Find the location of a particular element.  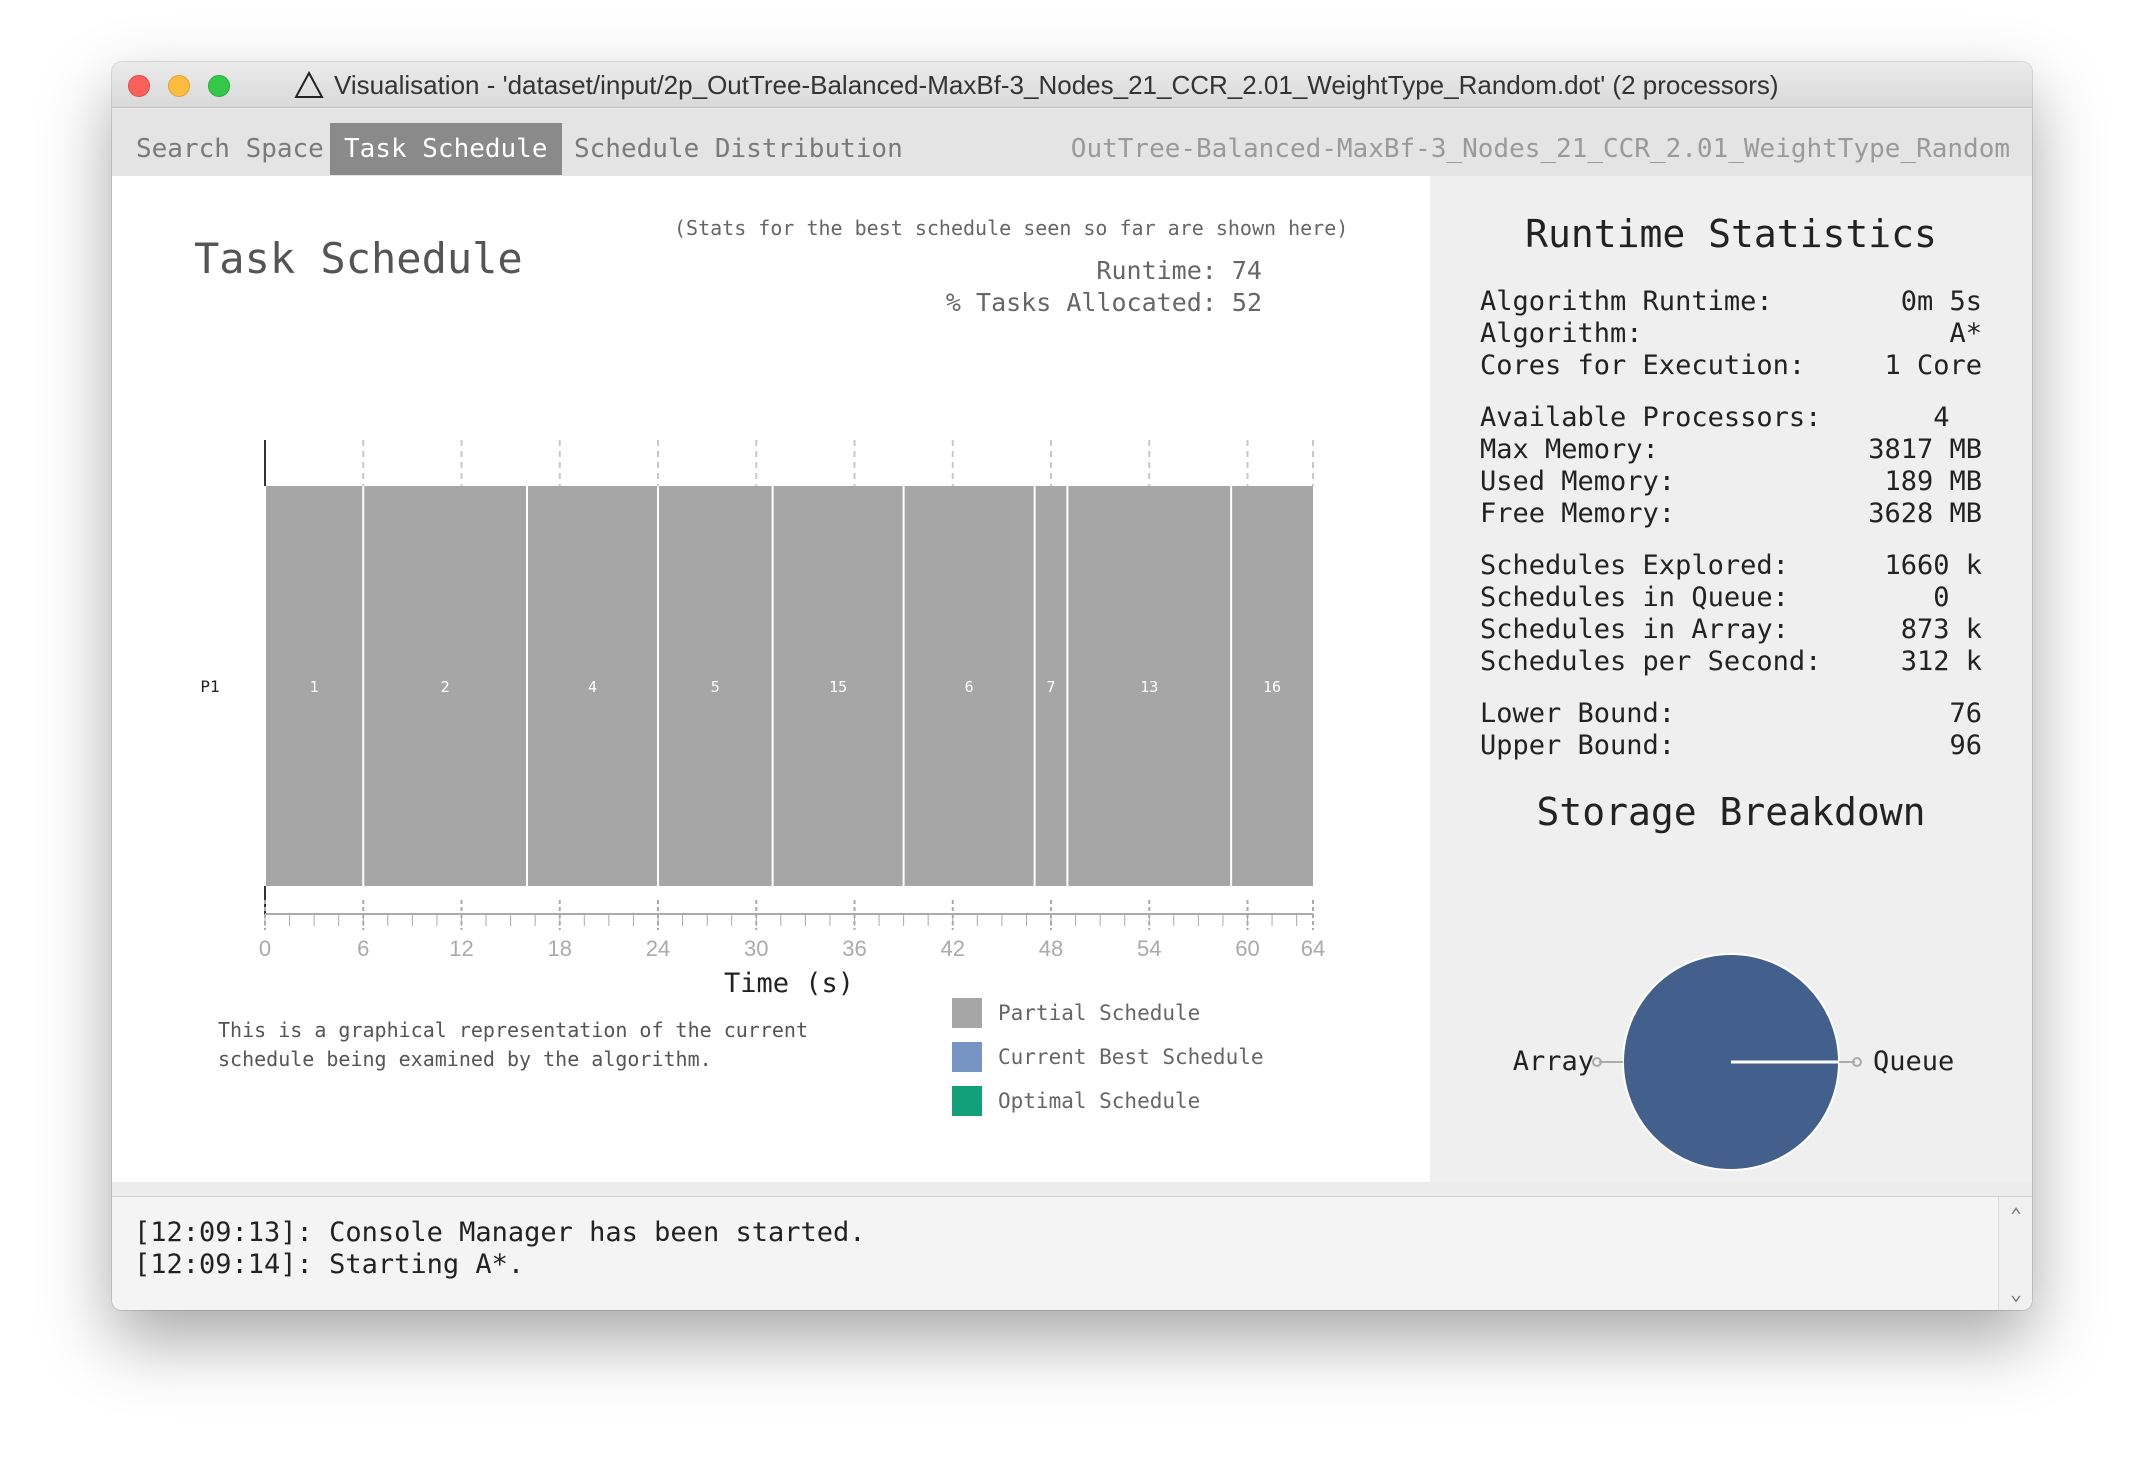

scroll-down-icon: ⌄ is located at coordinates (2016, 1293).